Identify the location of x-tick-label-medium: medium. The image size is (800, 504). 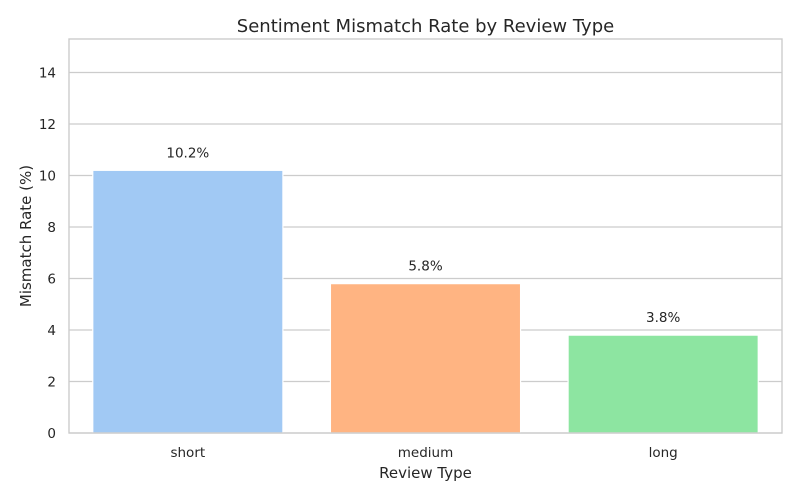
(425, 453).